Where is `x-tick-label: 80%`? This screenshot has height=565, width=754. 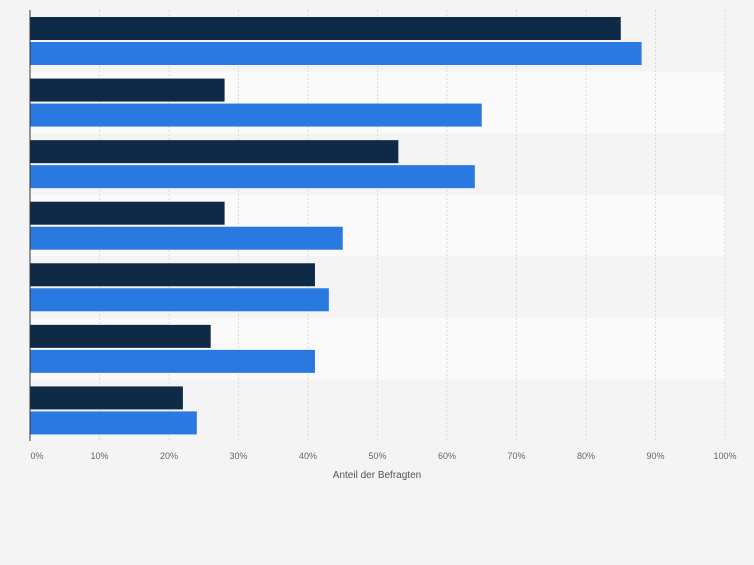 x-tick-label: 80% is located at coordinates (586, 456).